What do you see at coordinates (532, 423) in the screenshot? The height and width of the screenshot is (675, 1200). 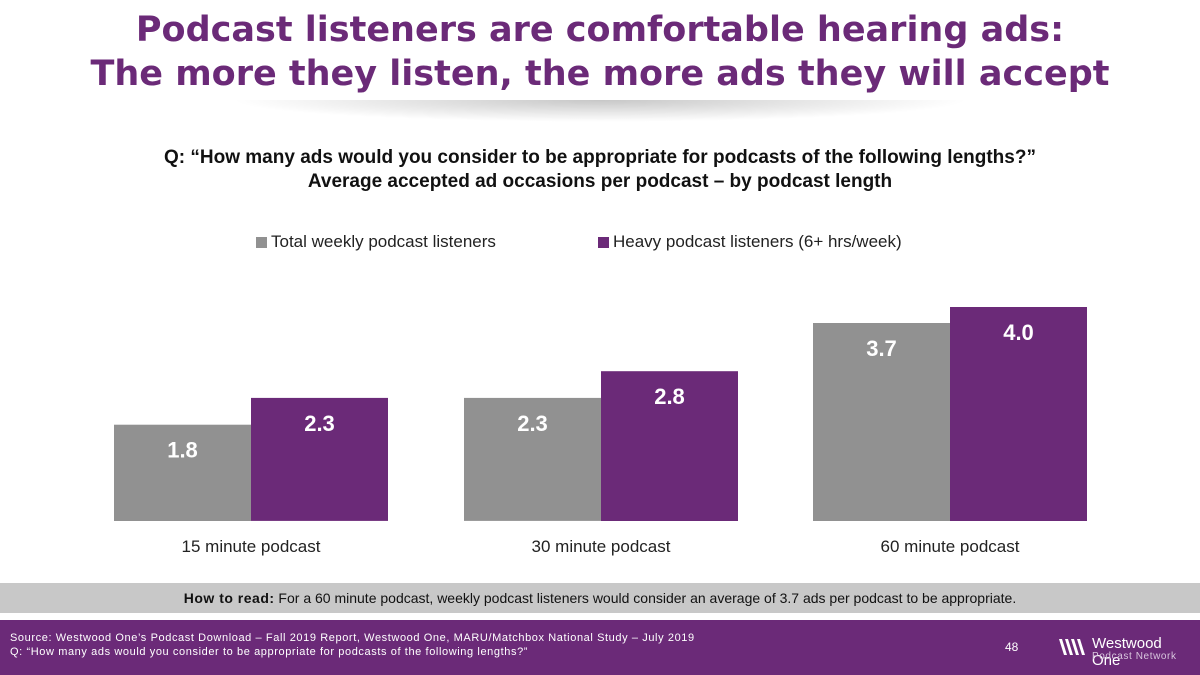 I see `data-label-total-2: 2.3` at bounding box center [532, 423].